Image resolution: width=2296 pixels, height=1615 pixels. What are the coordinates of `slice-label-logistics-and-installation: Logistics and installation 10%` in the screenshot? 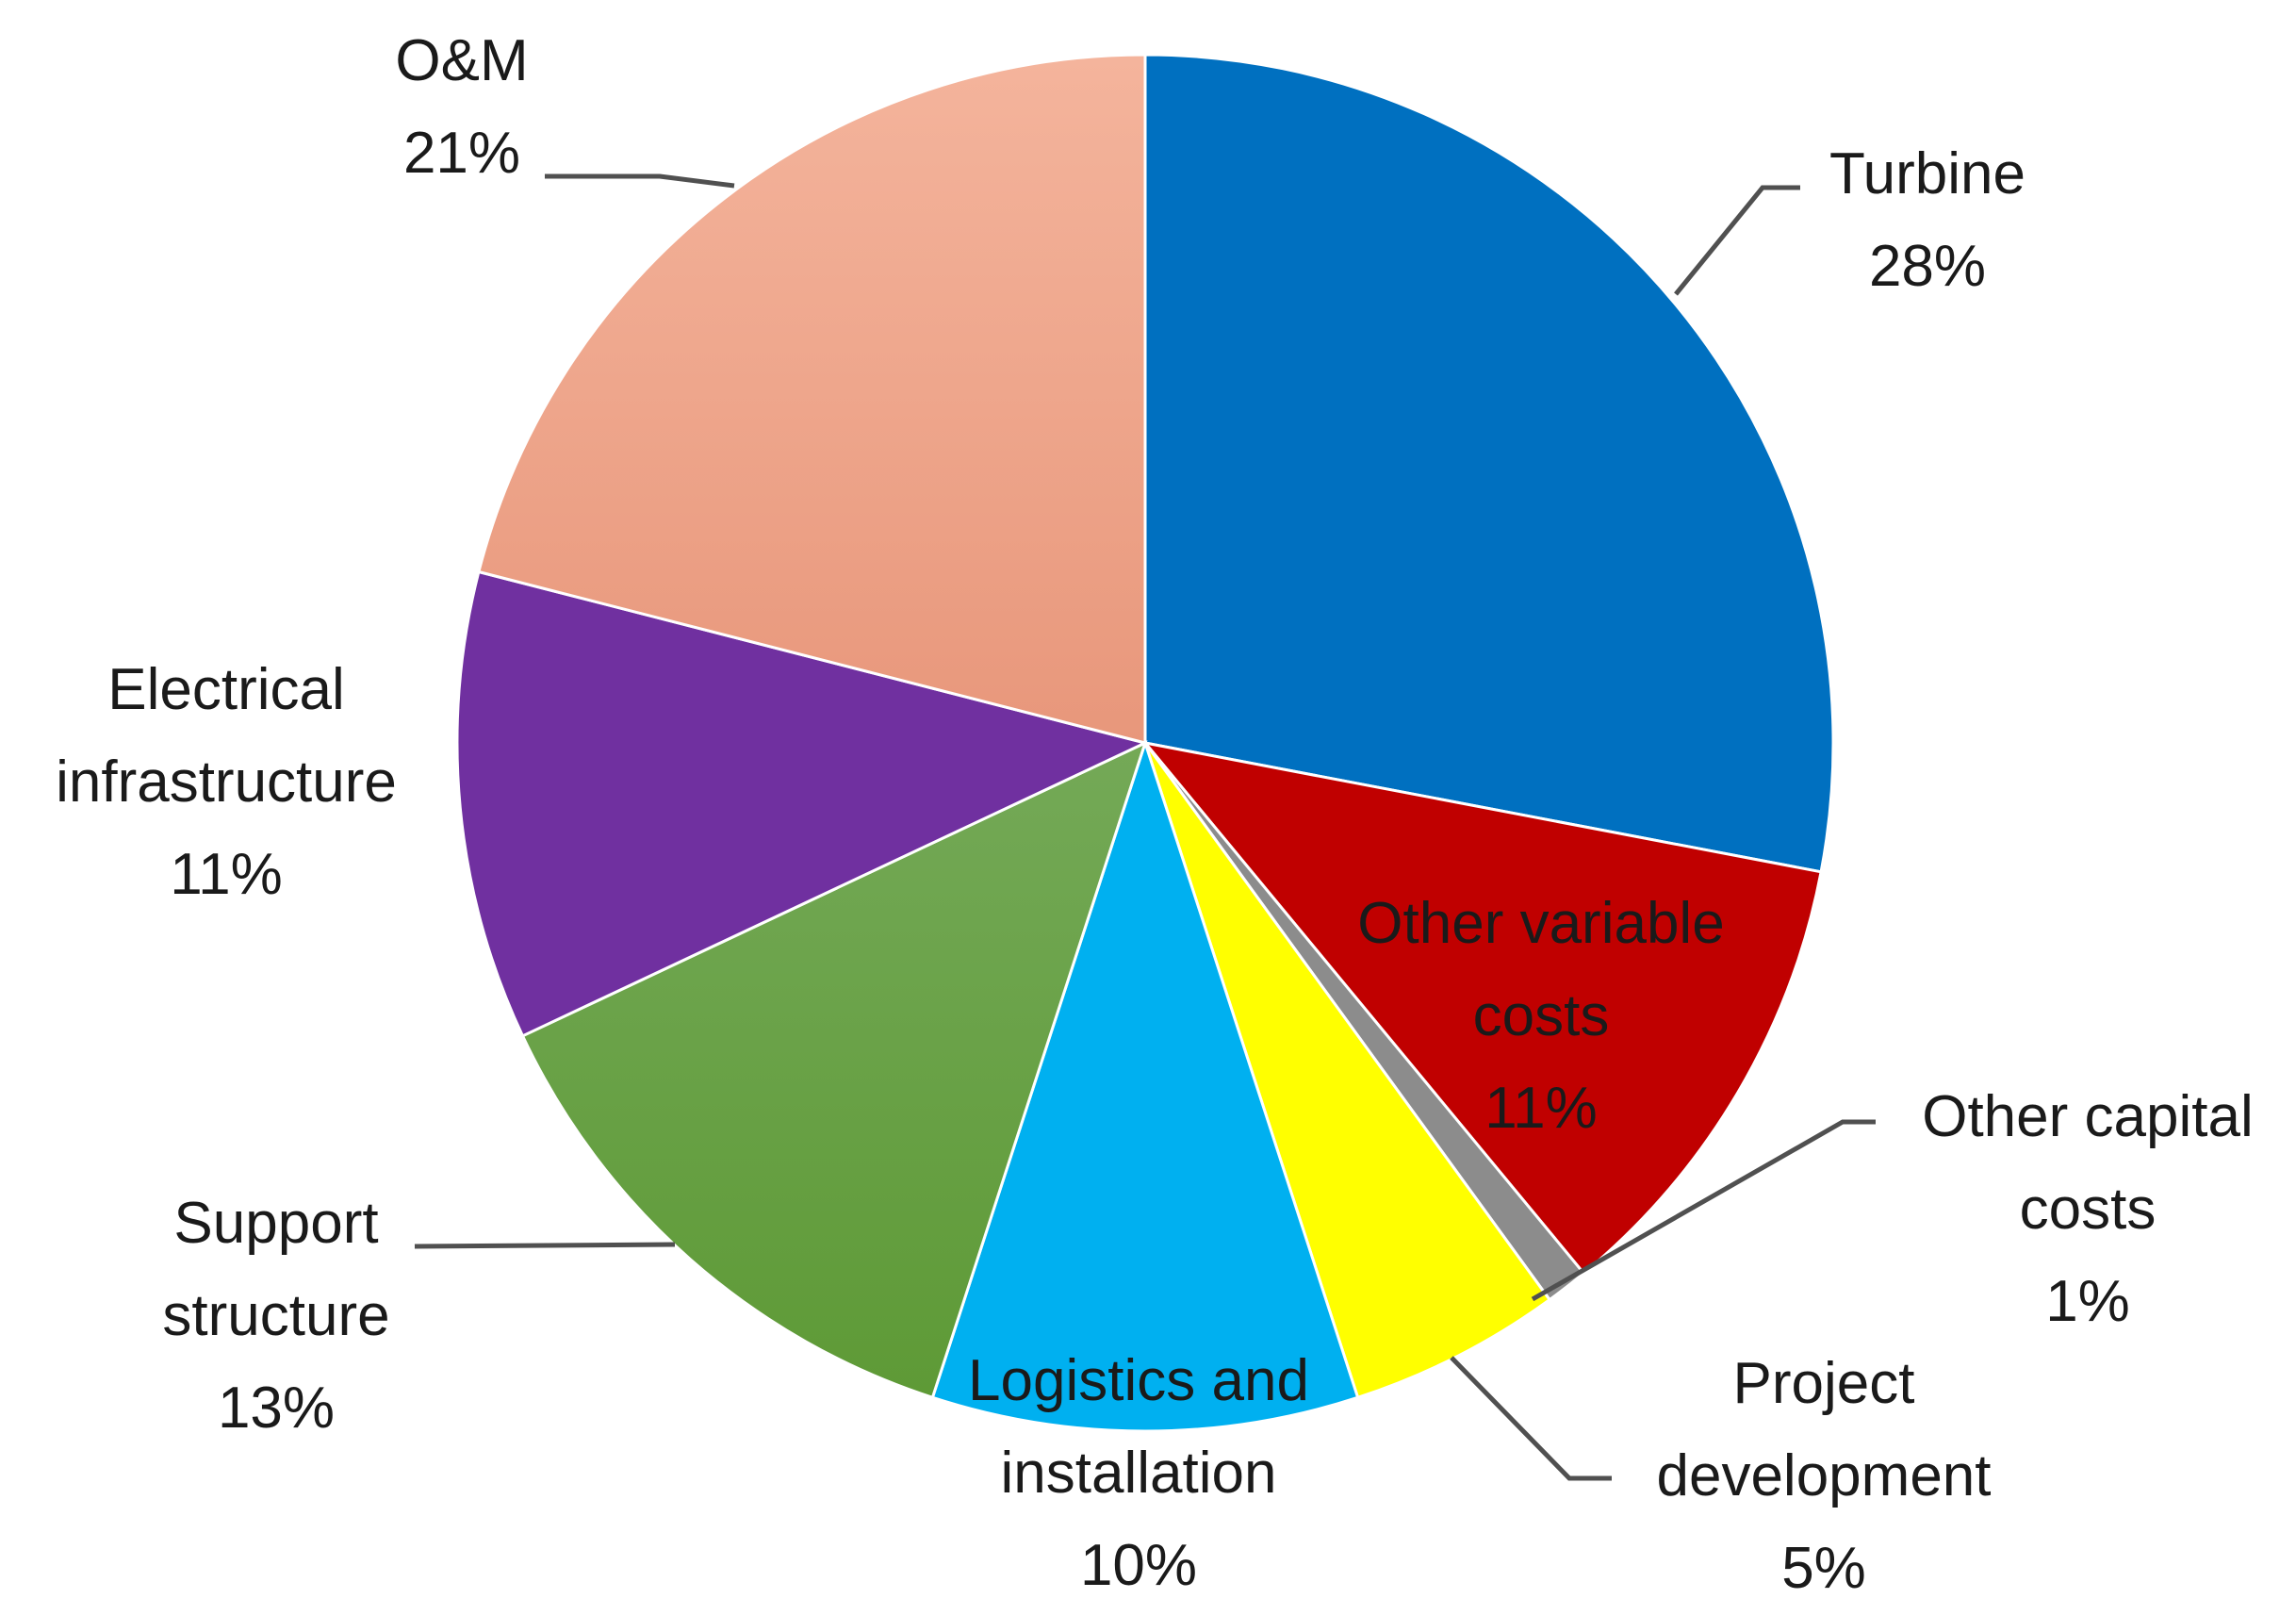 It's located at (1138, 1473).